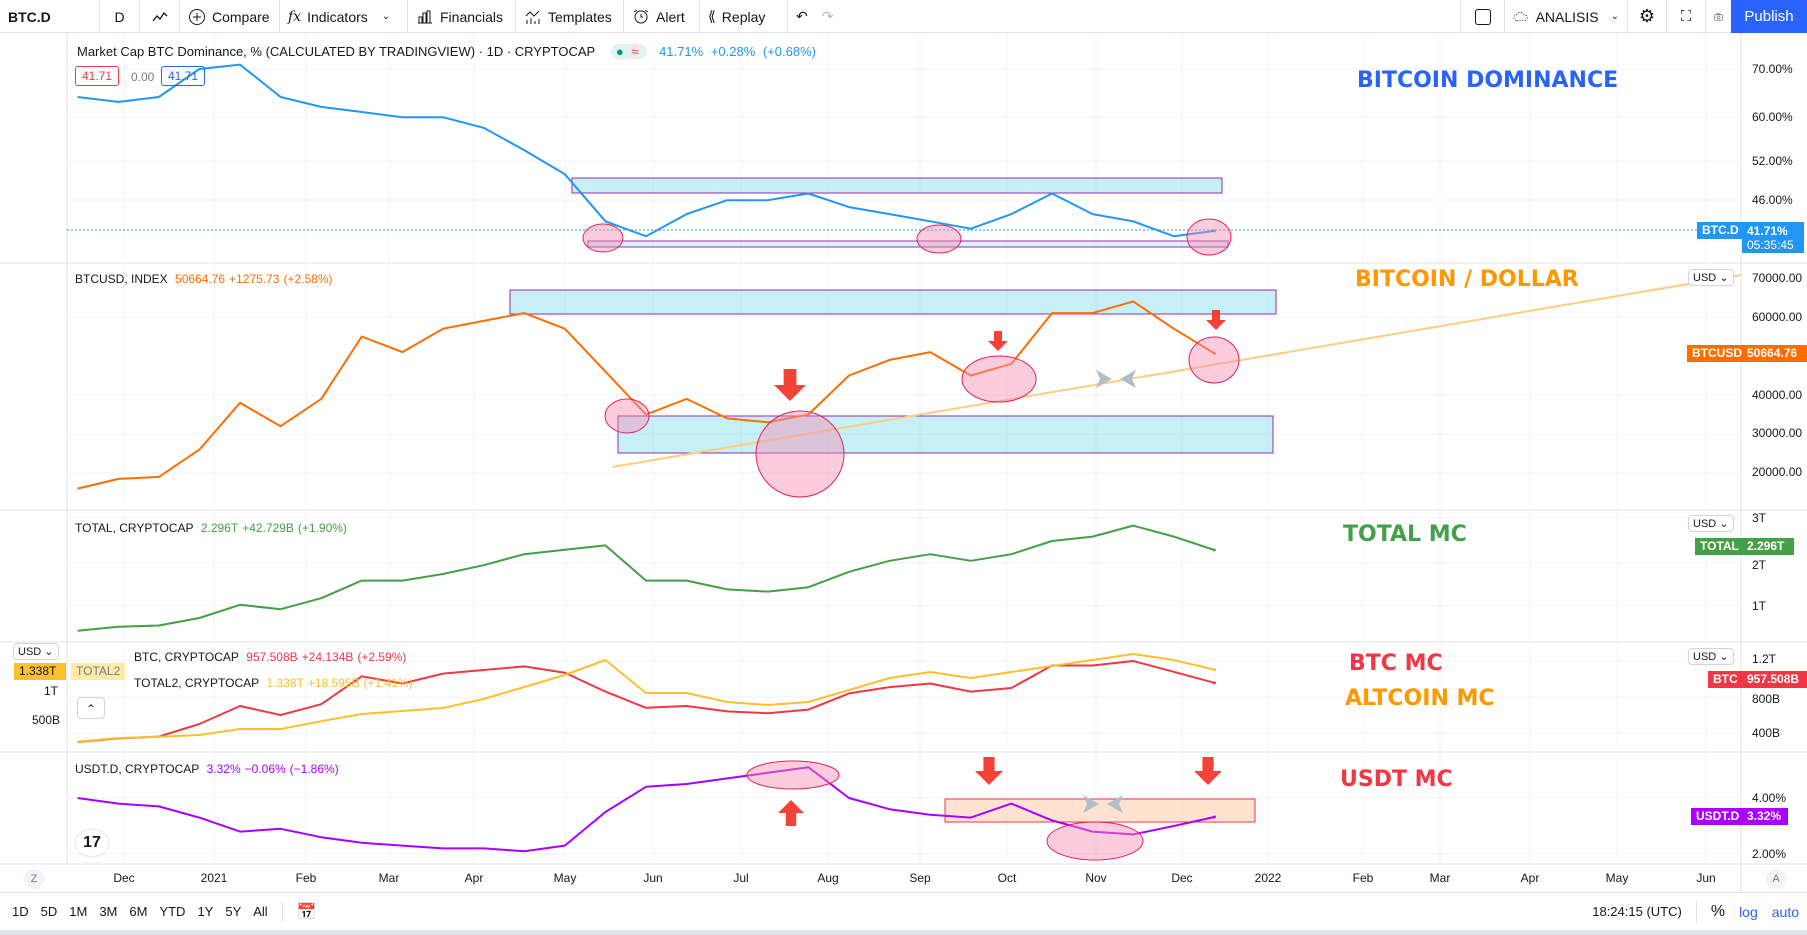 This screenshot has width=1807, height=935. I want to click on templates-icon, so click(532, 17).